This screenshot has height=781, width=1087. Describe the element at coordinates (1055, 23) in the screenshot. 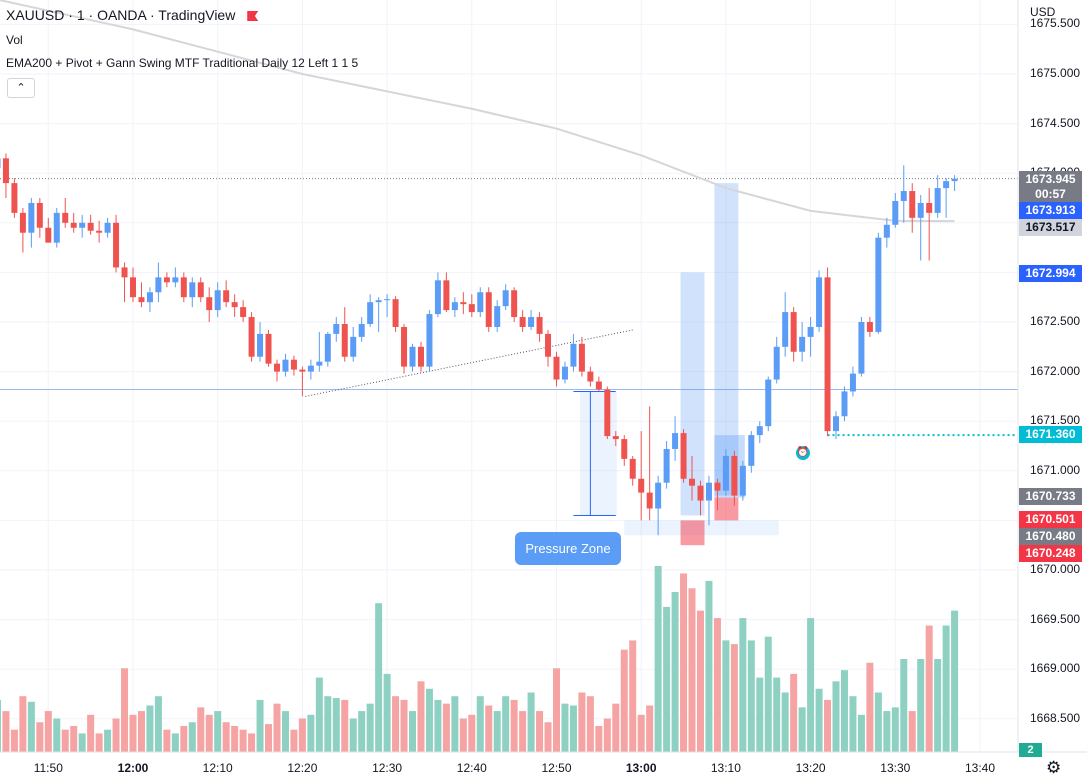

I see `price-tick-label: 1675.500` at that location.